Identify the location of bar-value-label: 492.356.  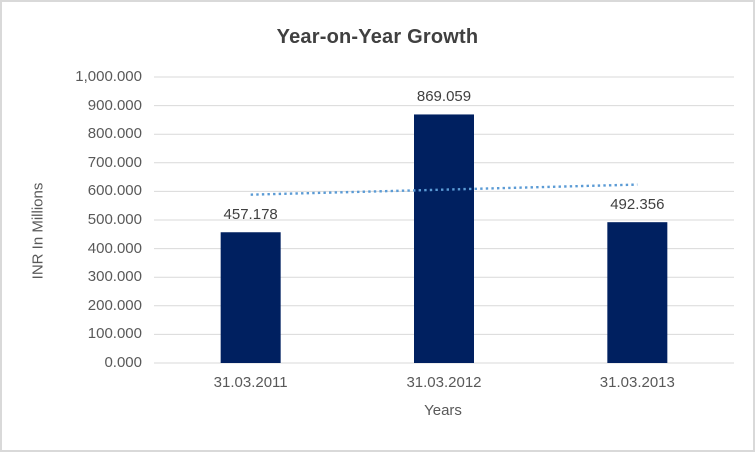
(637, 205).